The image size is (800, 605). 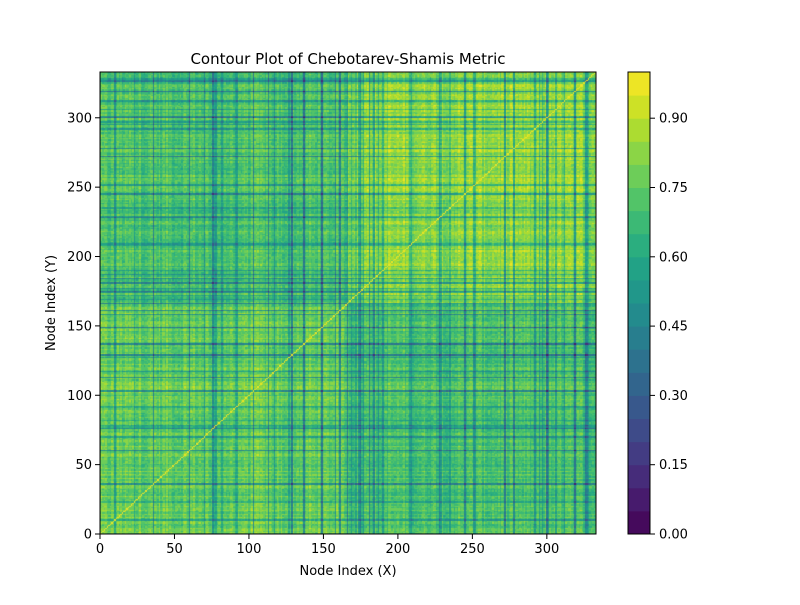 I want to click on y-tick-label: 100, so click(x=79, y=396).